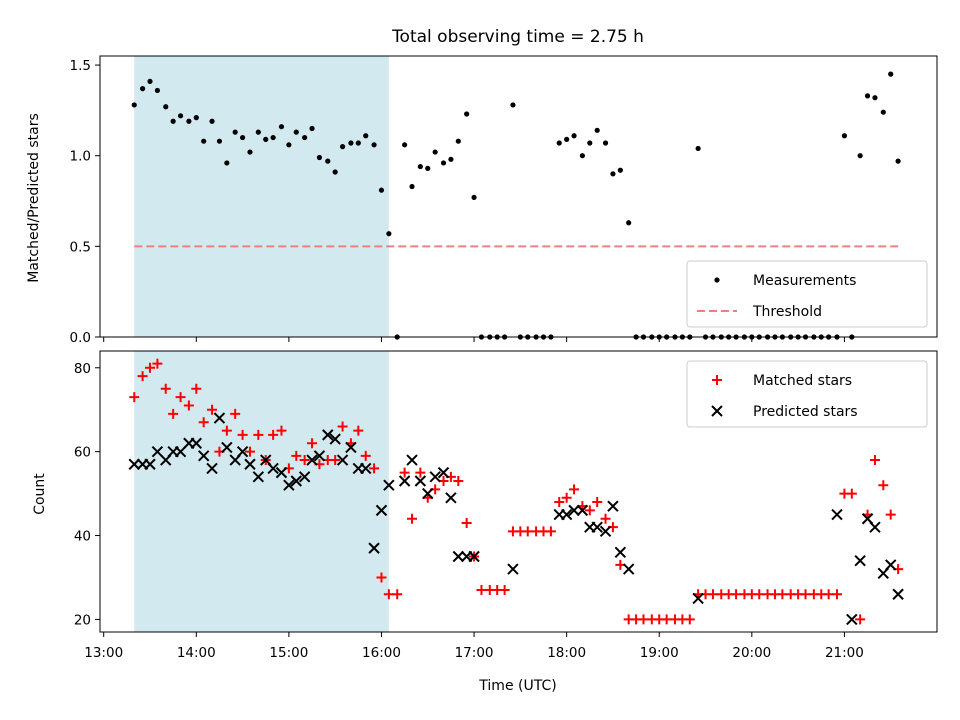 This screenshot has width=960, height=720. Describe the element at coordinates (82, 369) in the screenshot. I see `y-tick-label: 80` at that location.